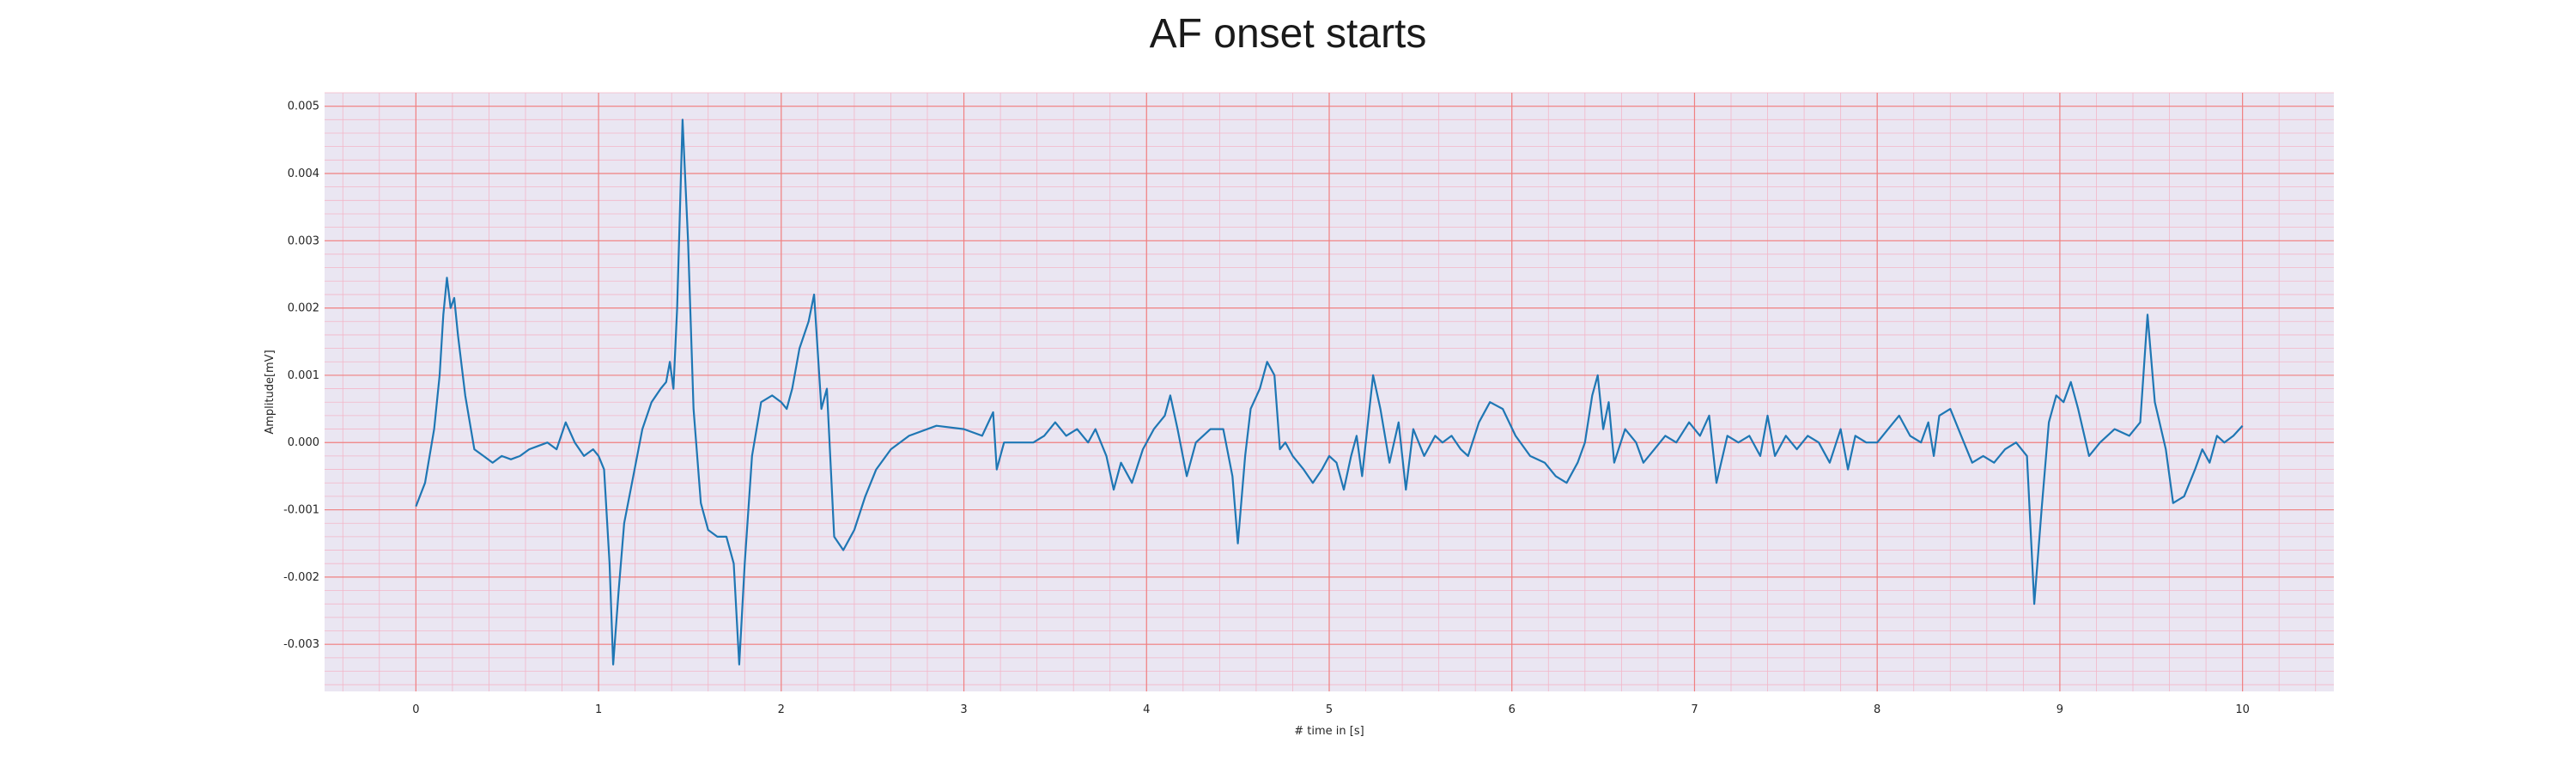 The height and width of the screenshot is (773, 2576). Describe the element at coordinates (598, 709) in the screenshot. I see `x-tick-label: 1` at that location.